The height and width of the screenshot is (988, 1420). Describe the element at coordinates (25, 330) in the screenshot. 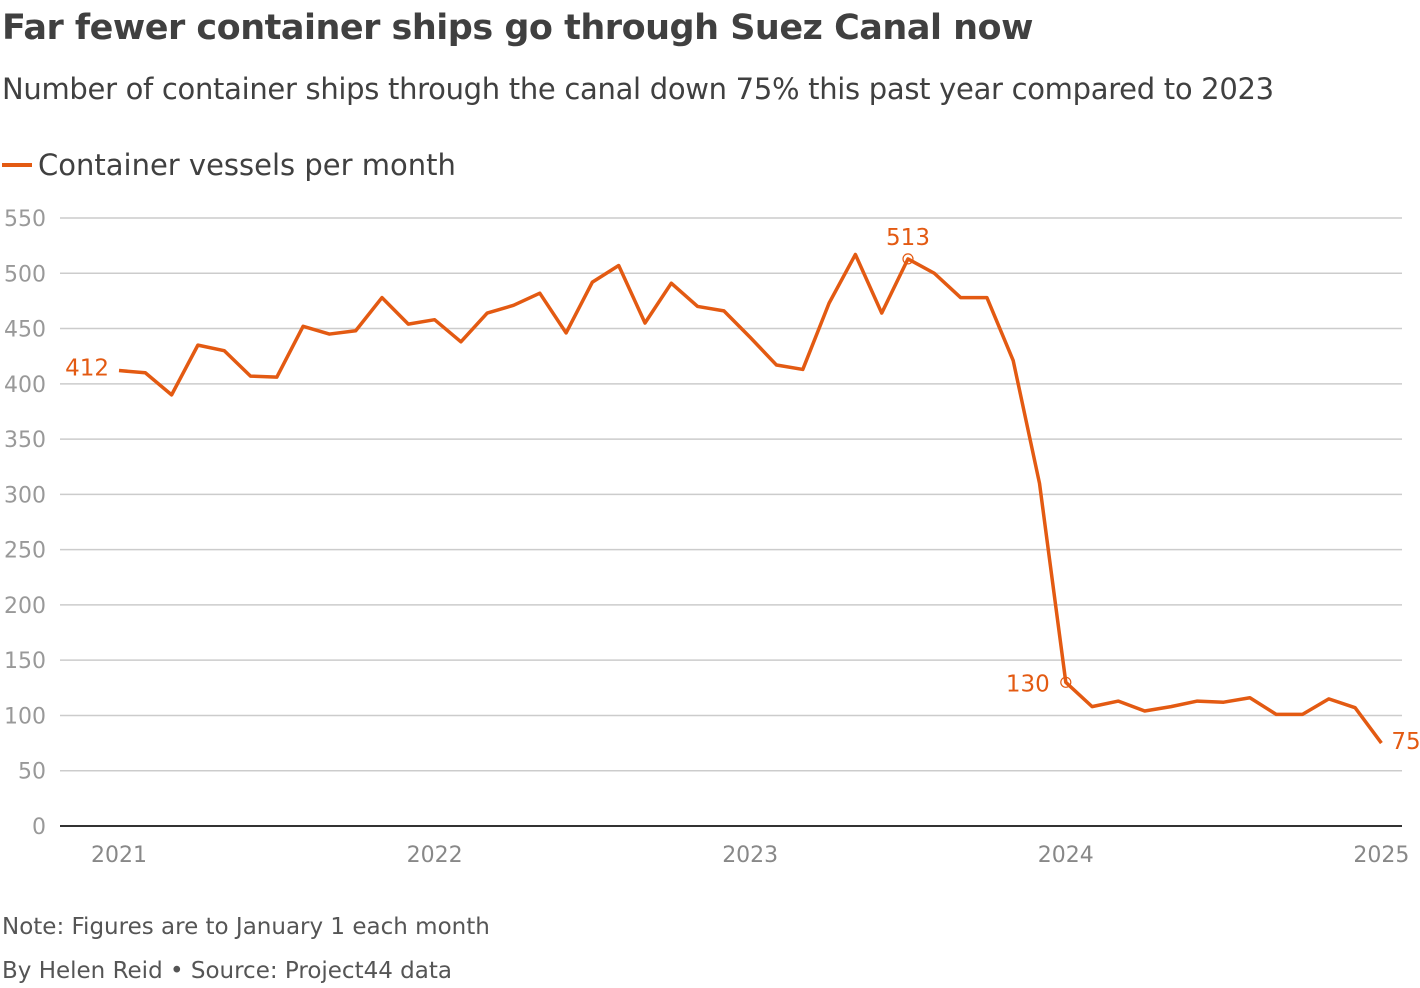

I see `y-tick-label: 450` at that location.